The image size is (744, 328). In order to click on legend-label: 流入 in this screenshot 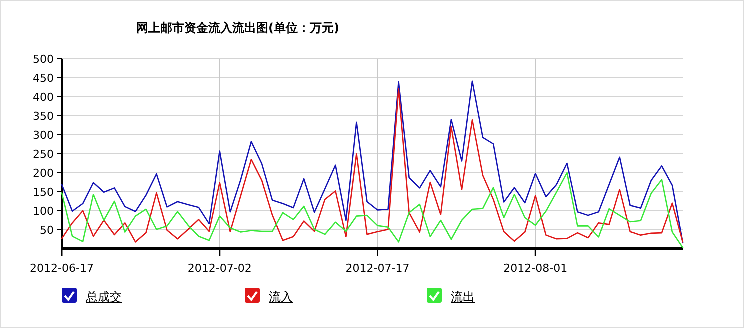, I will do `click(281, 297)`.